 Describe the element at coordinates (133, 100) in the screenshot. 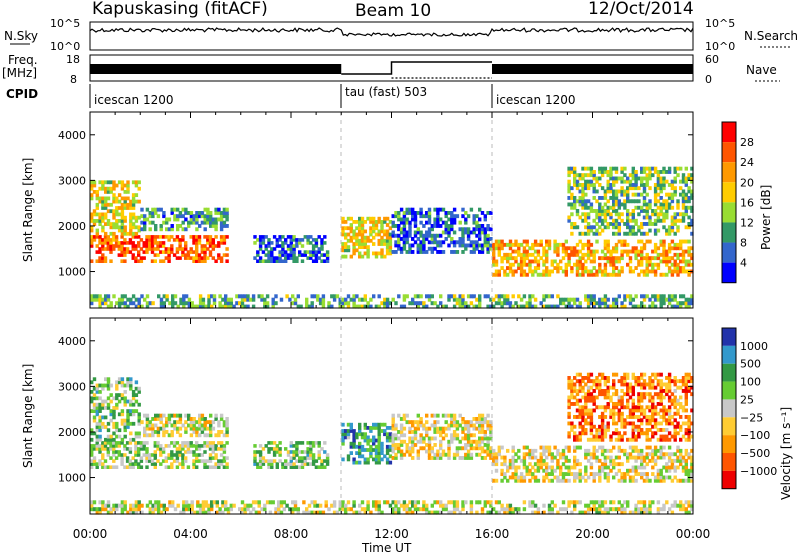

I see `cpid-segment-1: icescan 1200` at that location.